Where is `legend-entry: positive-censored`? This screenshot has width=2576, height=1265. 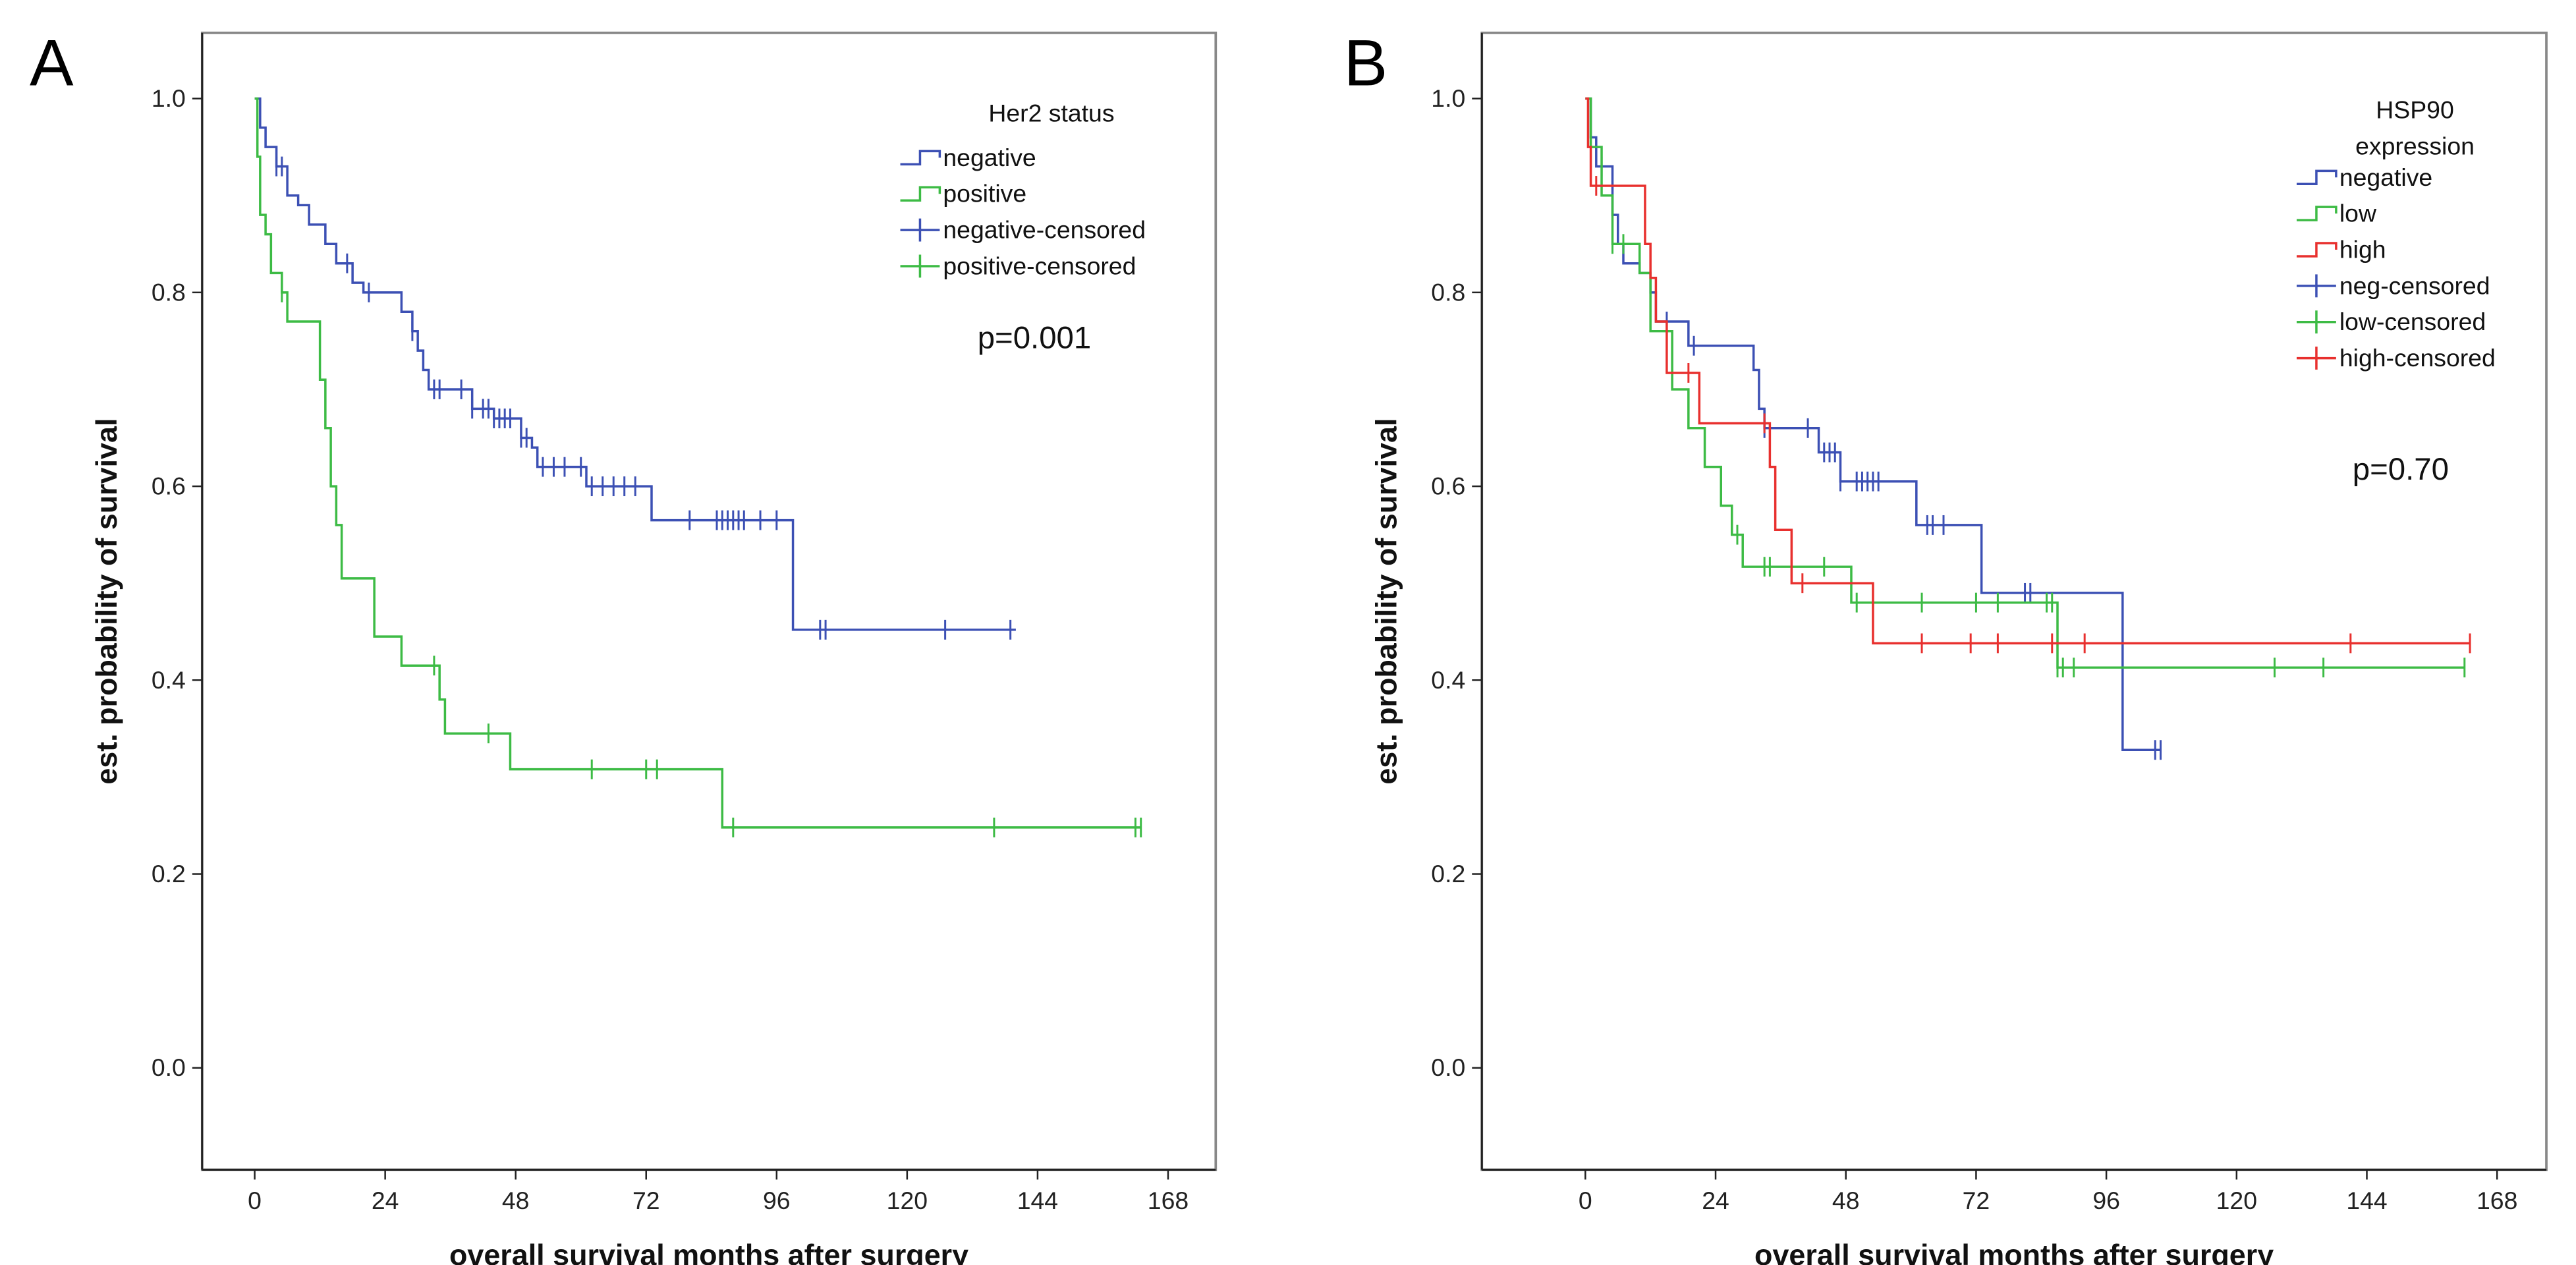 legend-entry: positive-censored is located at coordinates (1039, 265).